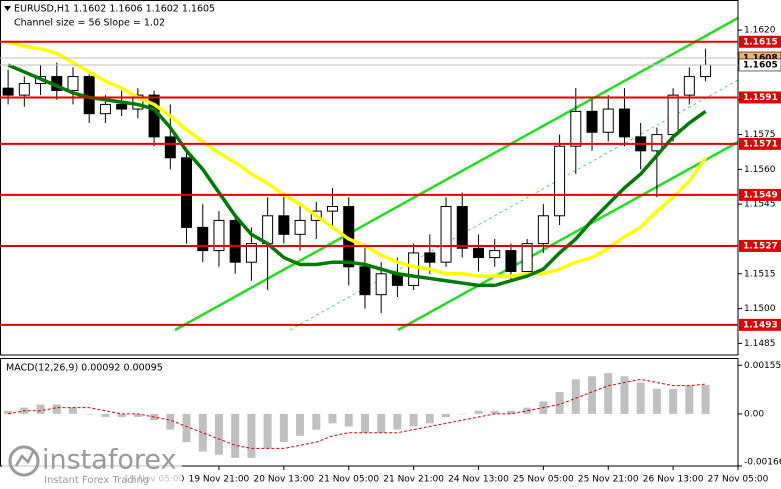  What do you see at coordinates (759, 65) in the screenshot?
I see `last-price-box` at bounding box center [759, 65].